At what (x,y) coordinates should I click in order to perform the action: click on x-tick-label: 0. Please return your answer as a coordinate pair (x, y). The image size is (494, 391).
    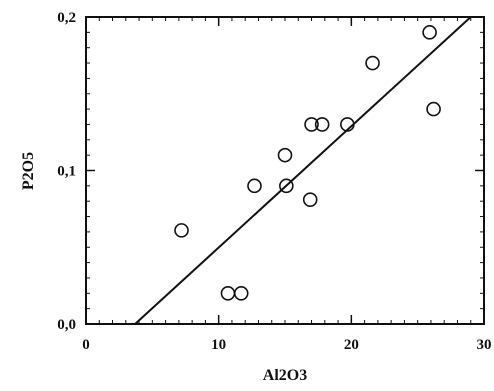
    Looking at the image, I should click on (86, 345).